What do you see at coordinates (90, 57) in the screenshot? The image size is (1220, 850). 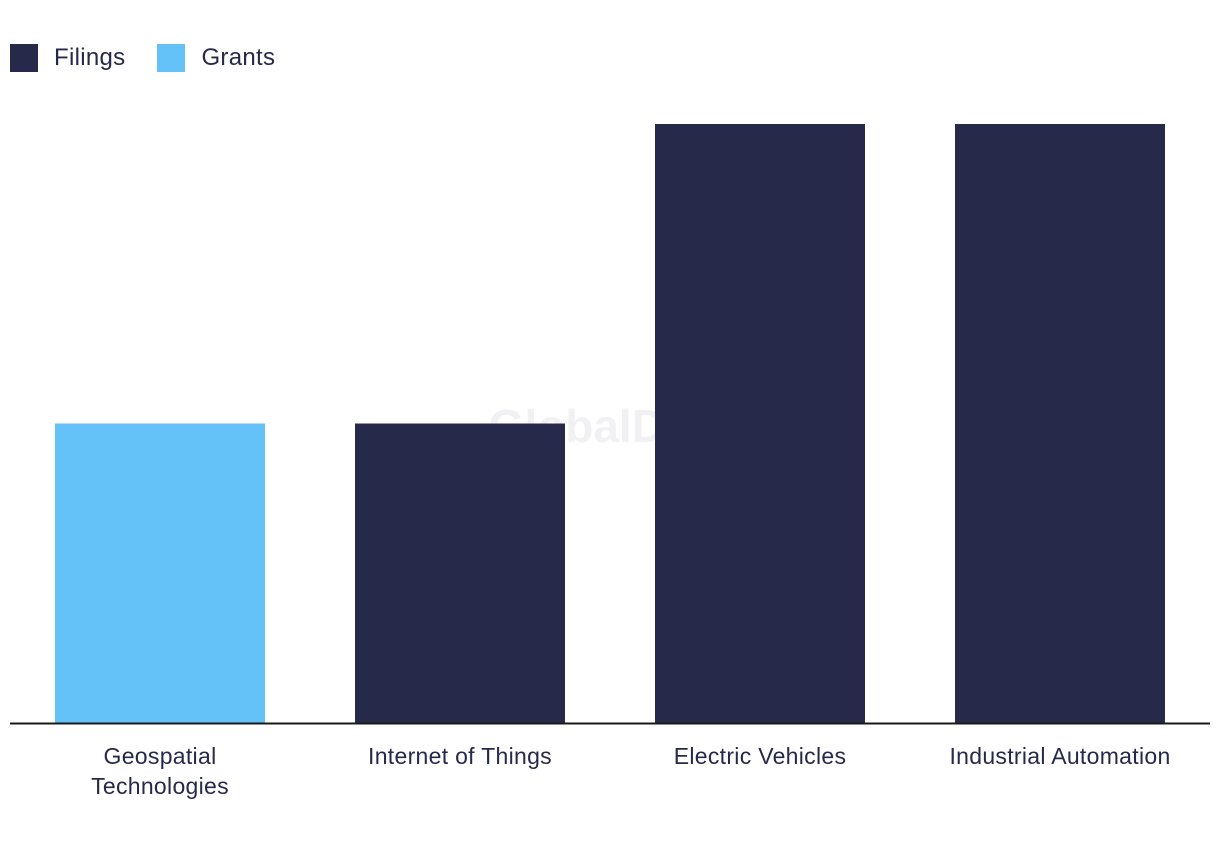 I see `legend-label-filings: Filings` at bounding box center [90, 57].